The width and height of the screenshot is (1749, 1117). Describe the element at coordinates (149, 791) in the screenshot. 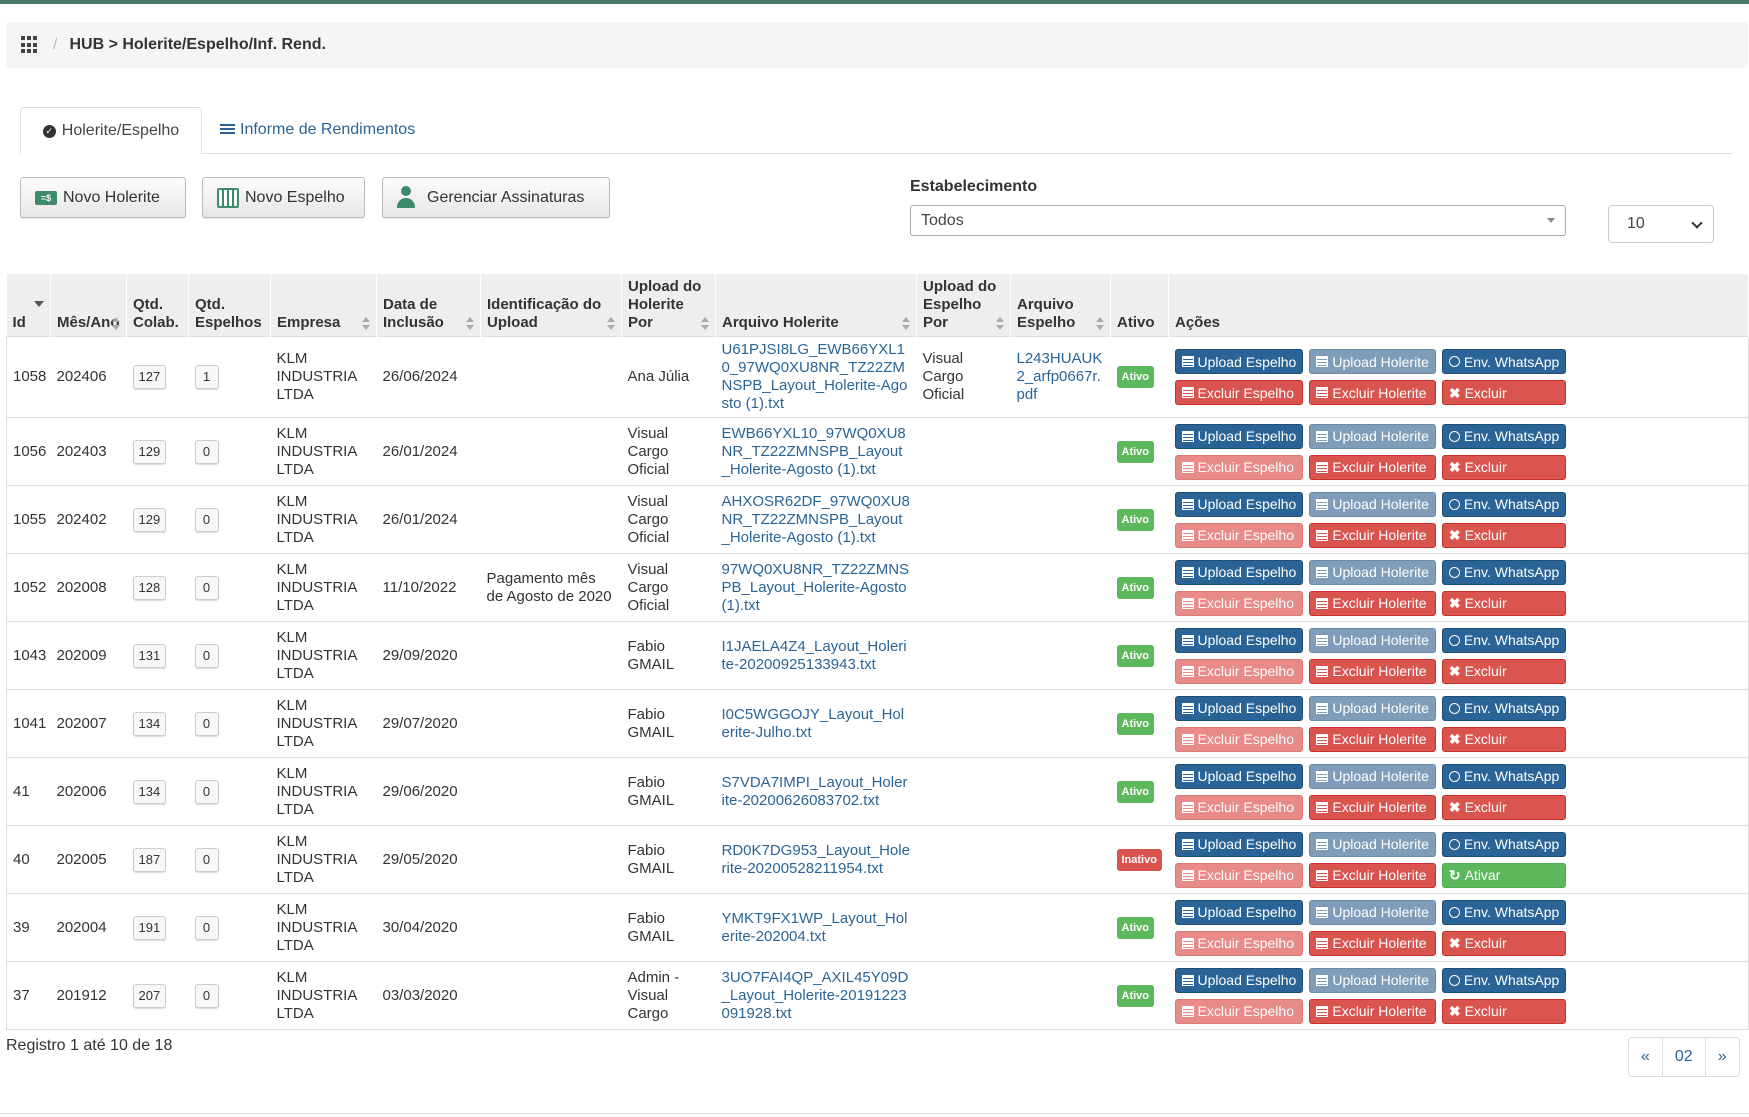

I see `qtd-colab-badge: 134` at that location.